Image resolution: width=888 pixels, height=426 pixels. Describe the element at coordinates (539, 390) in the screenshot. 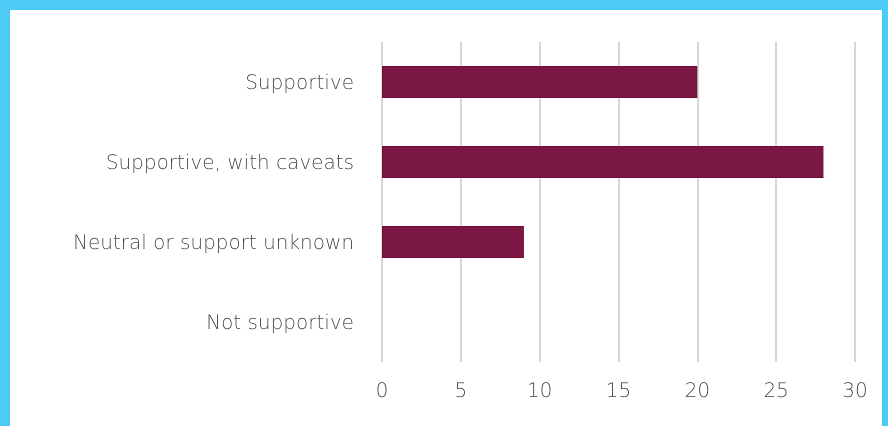

I see `x-tick-label: 10` at that location.